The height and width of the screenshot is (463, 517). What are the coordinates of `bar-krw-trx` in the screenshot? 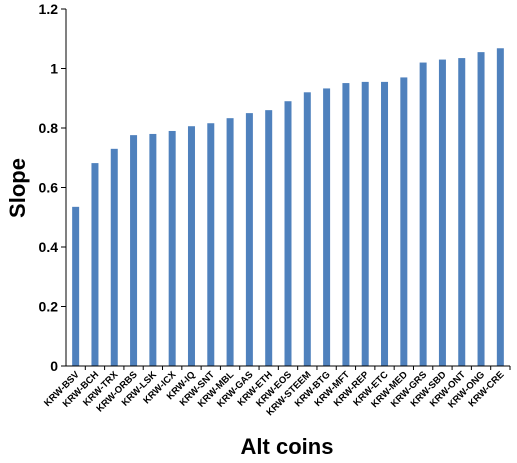 It's located at (114, 257).